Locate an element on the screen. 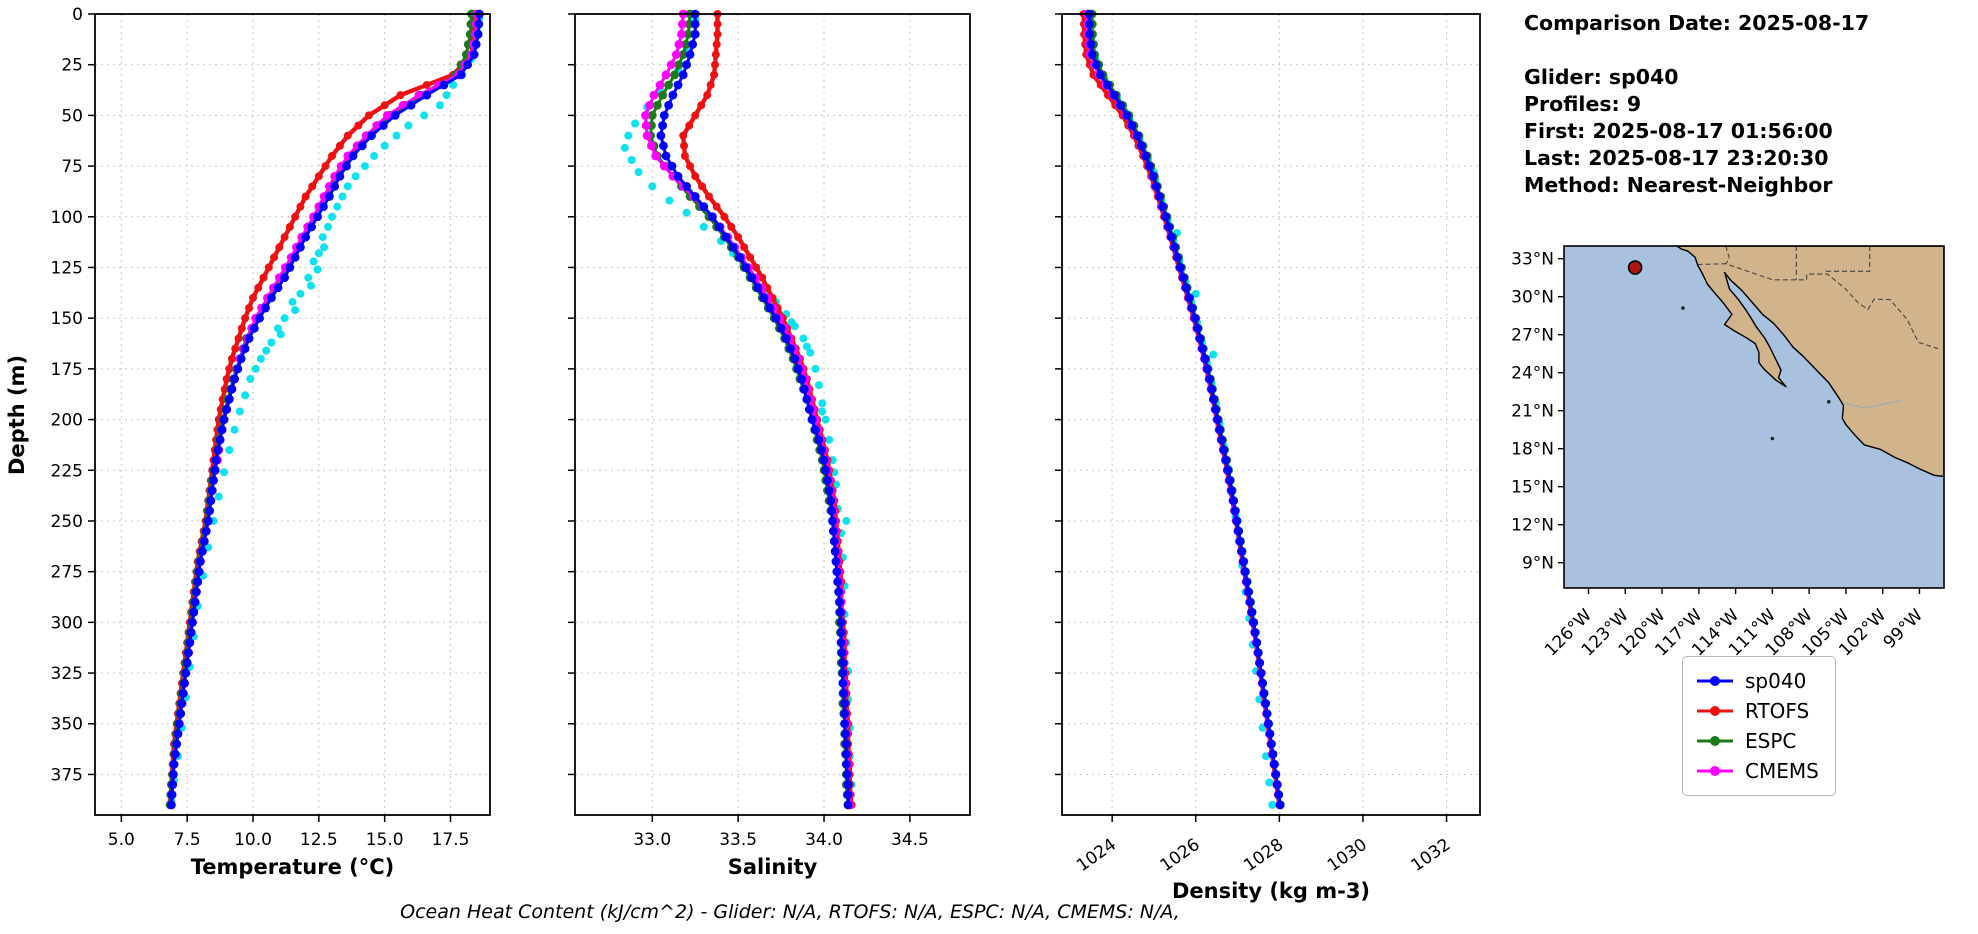  svg-text: 15.0 is located at coordinates (385, 840).